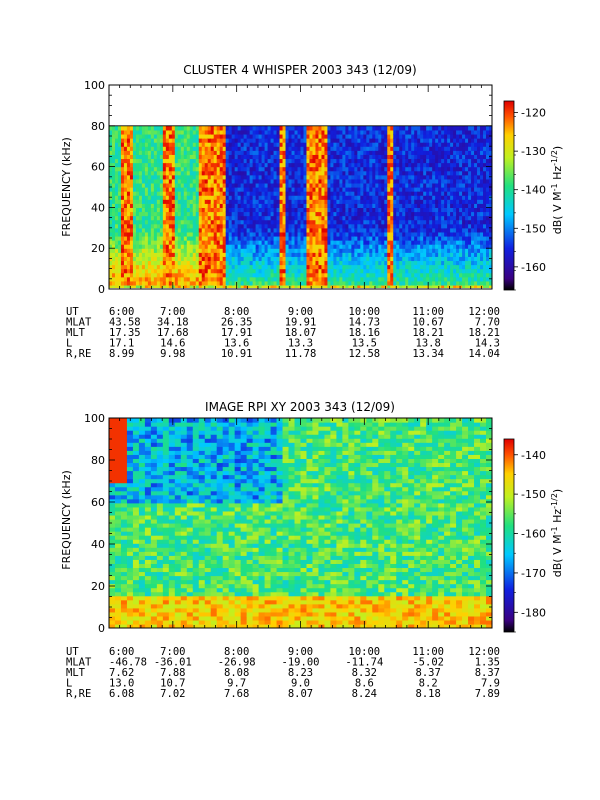  What do you see at coordinates (121, 312) in the screenshot?
I see `panel1-ephemeris-value: 6:00` at bounding box center [121, 312].